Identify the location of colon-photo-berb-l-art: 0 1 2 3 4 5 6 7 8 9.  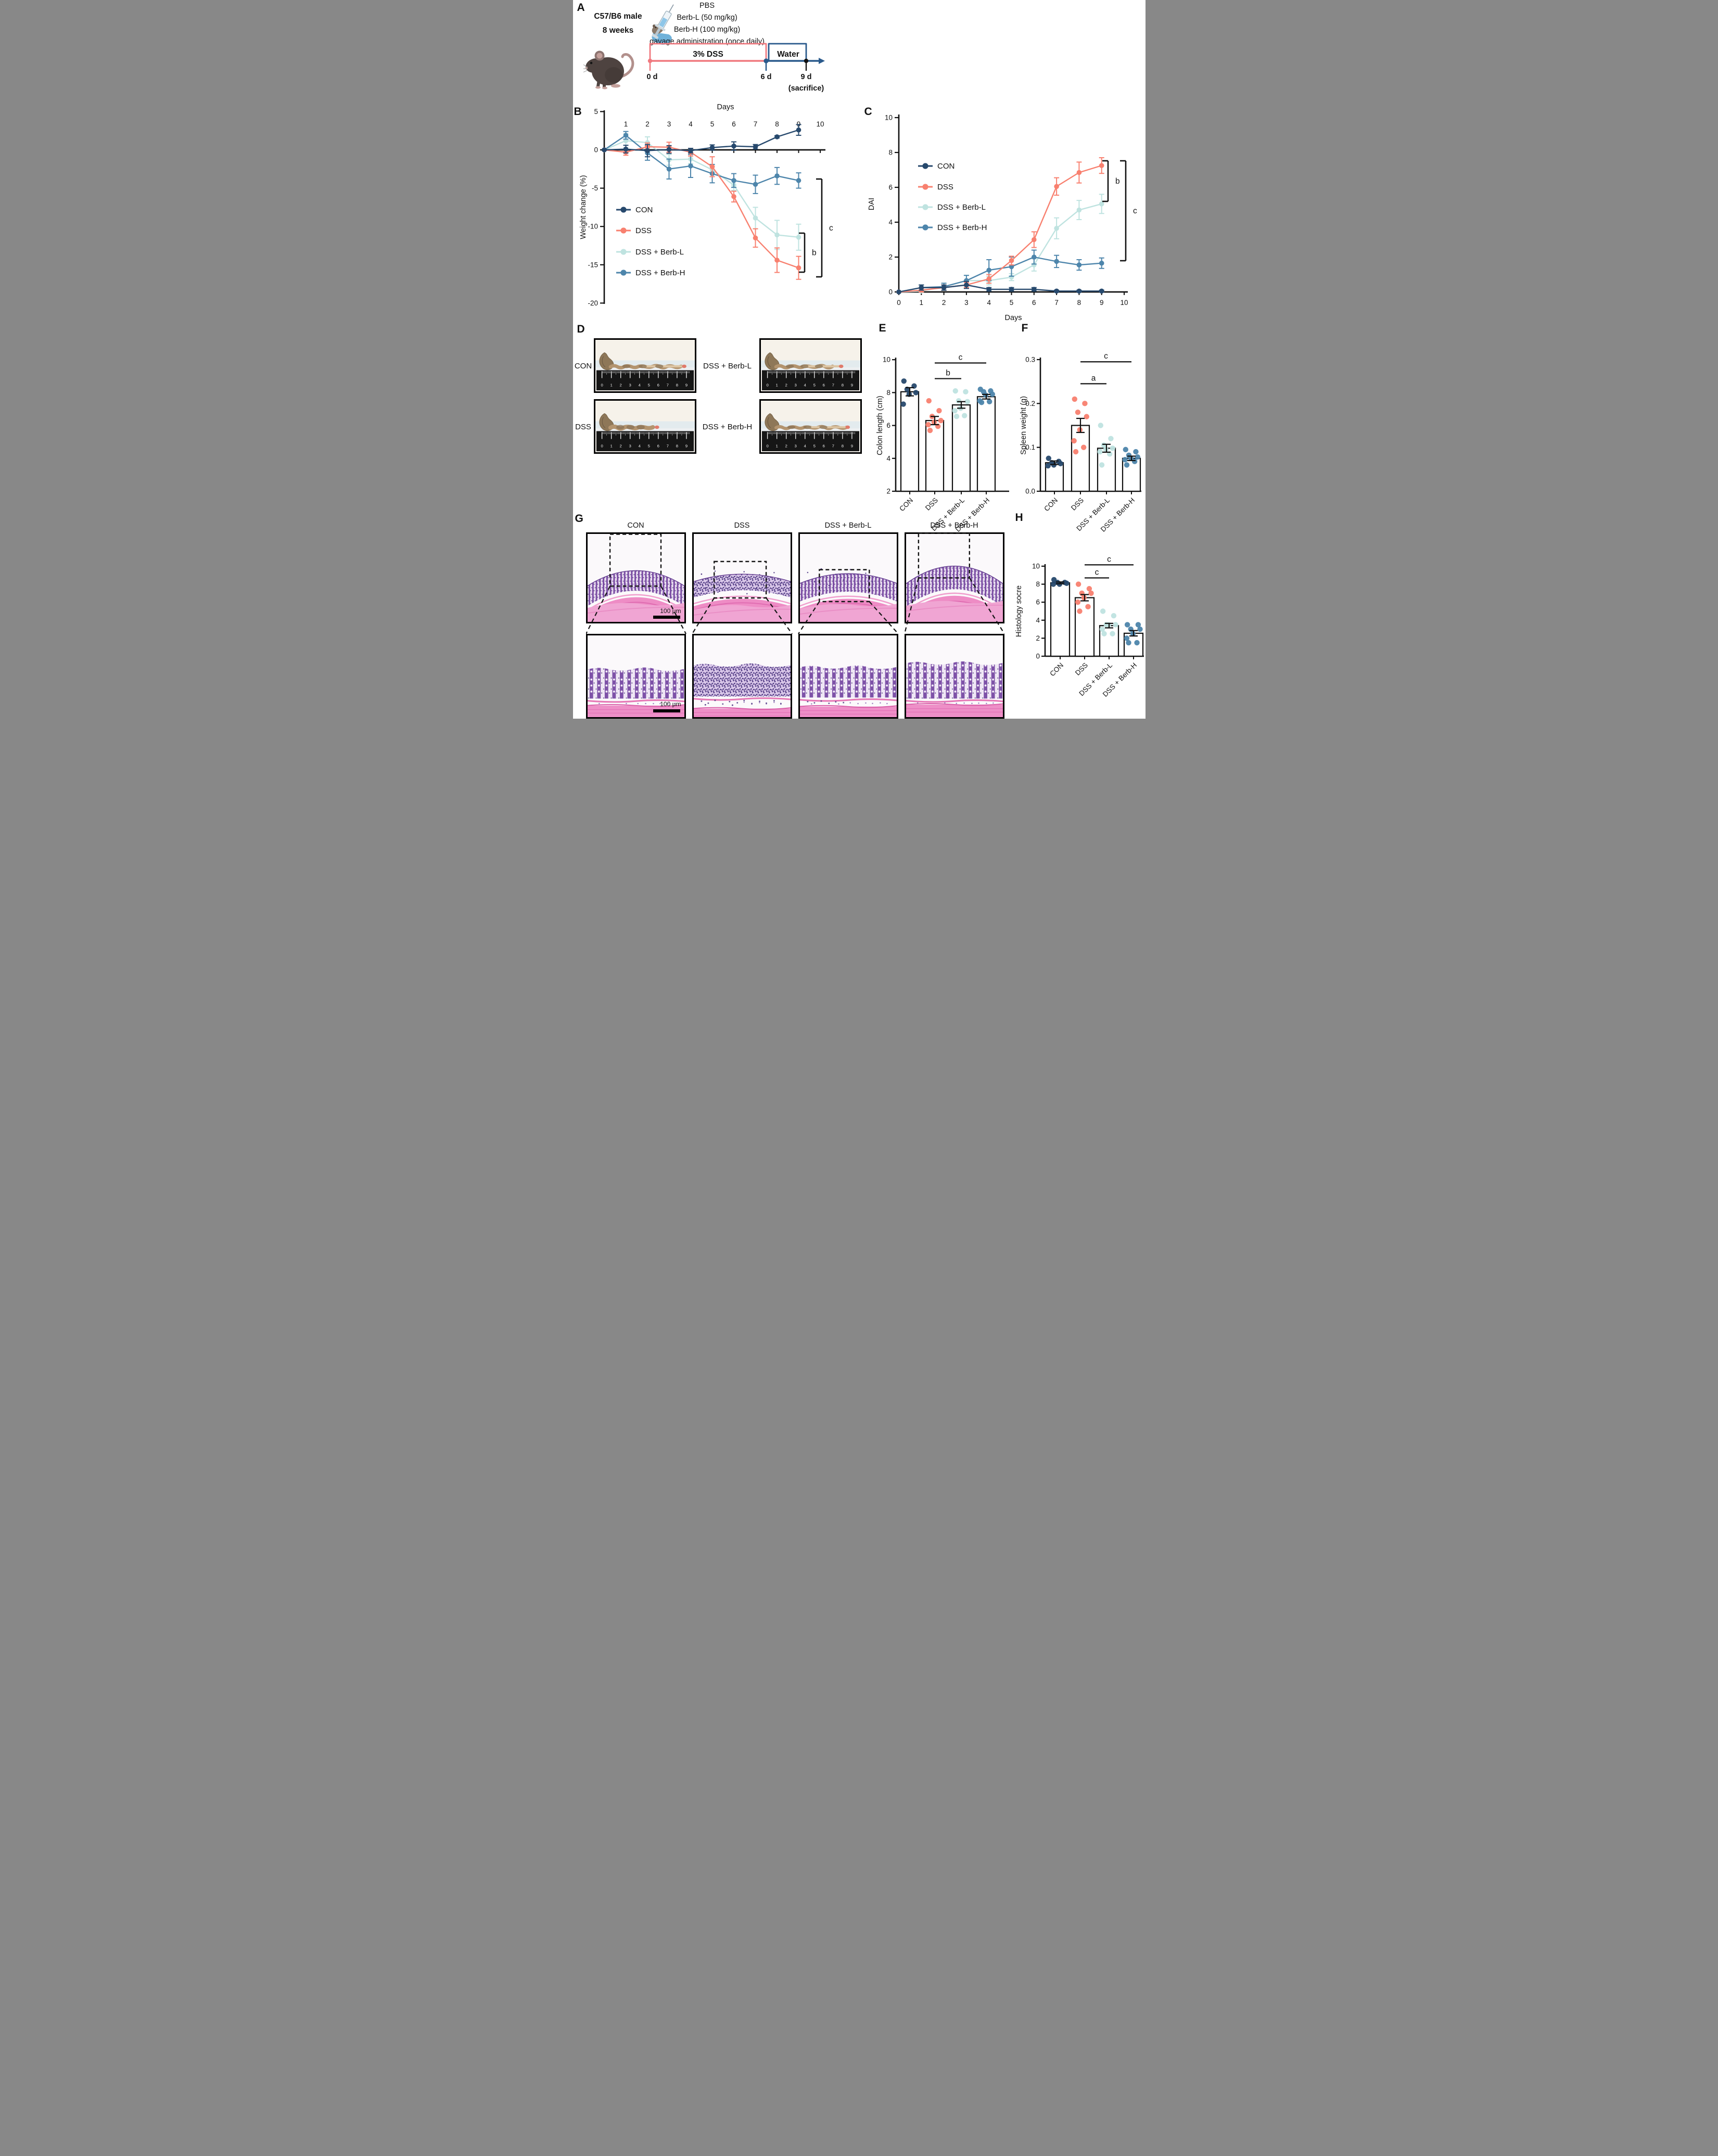
(810, 365).